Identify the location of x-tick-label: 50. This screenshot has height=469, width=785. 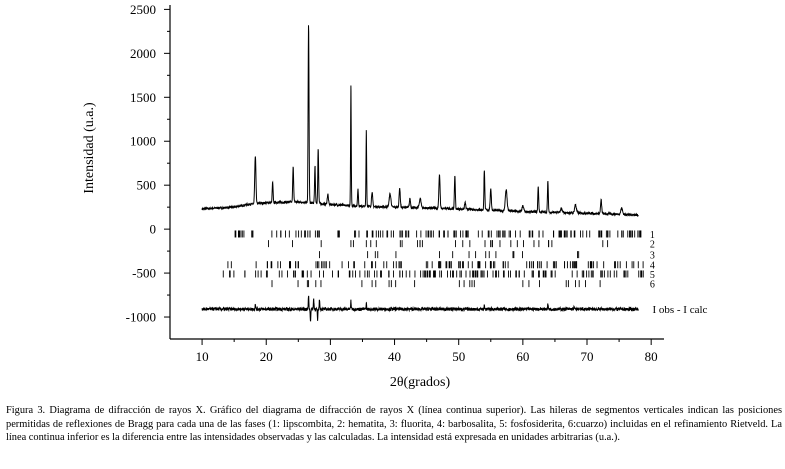
(458, 356).